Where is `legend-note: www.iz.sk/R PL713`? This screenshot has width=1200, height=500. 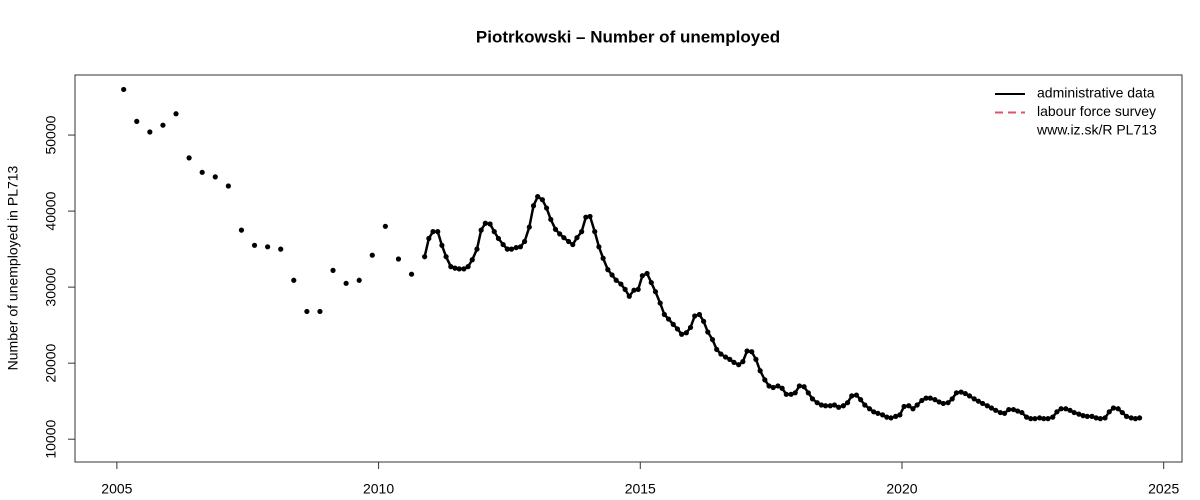
legend-note: www.iz.sk/R PL713 is located at coordinates (1096, 130).